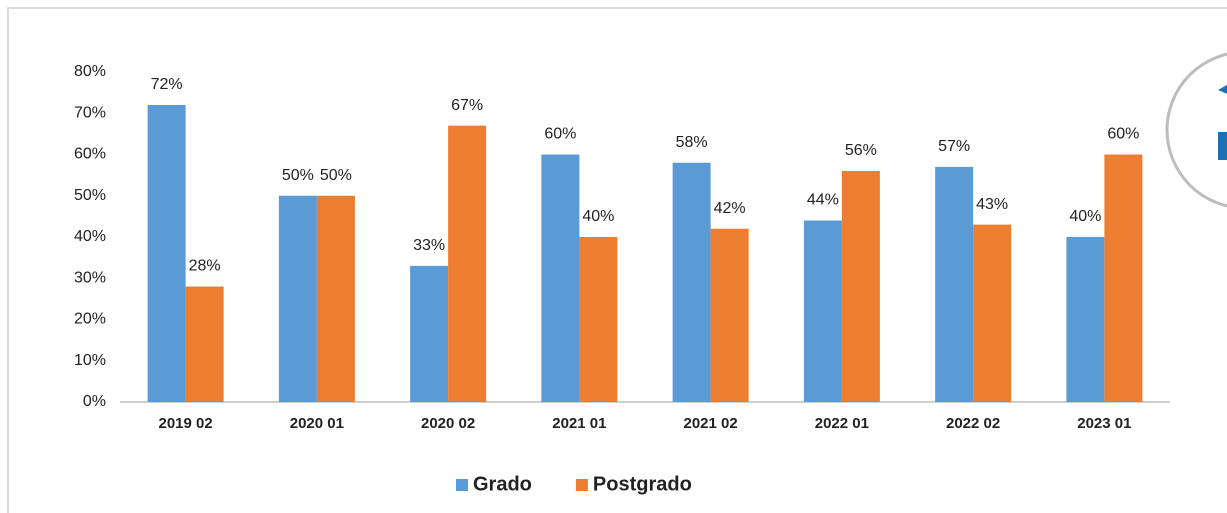  What do you see at coordinates (1104, 423) in the screenshot?
I see `x-tick-label: 2023 01` at bounding box center [1104, 423].